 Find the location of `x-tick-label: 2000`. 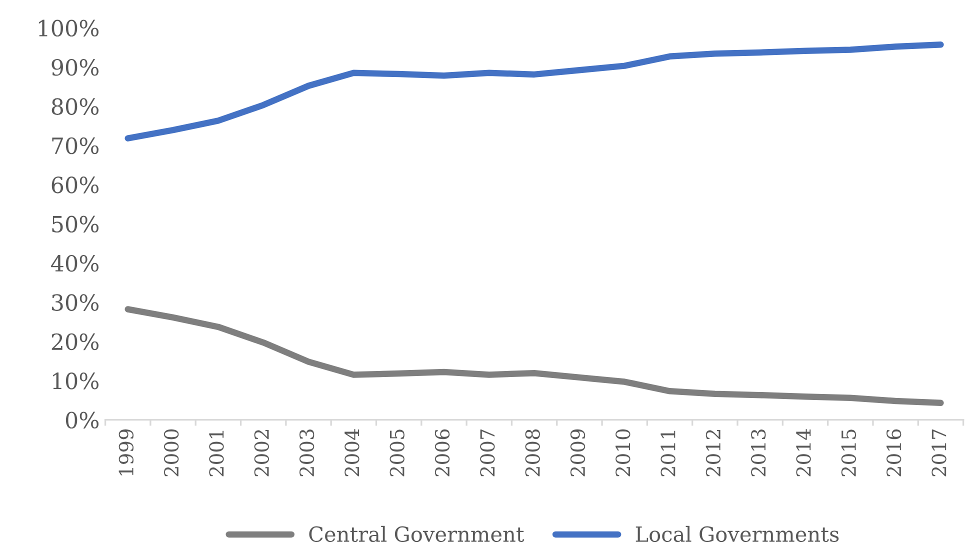

x-tick-label: 2000 is located at coordinates (171, 452).